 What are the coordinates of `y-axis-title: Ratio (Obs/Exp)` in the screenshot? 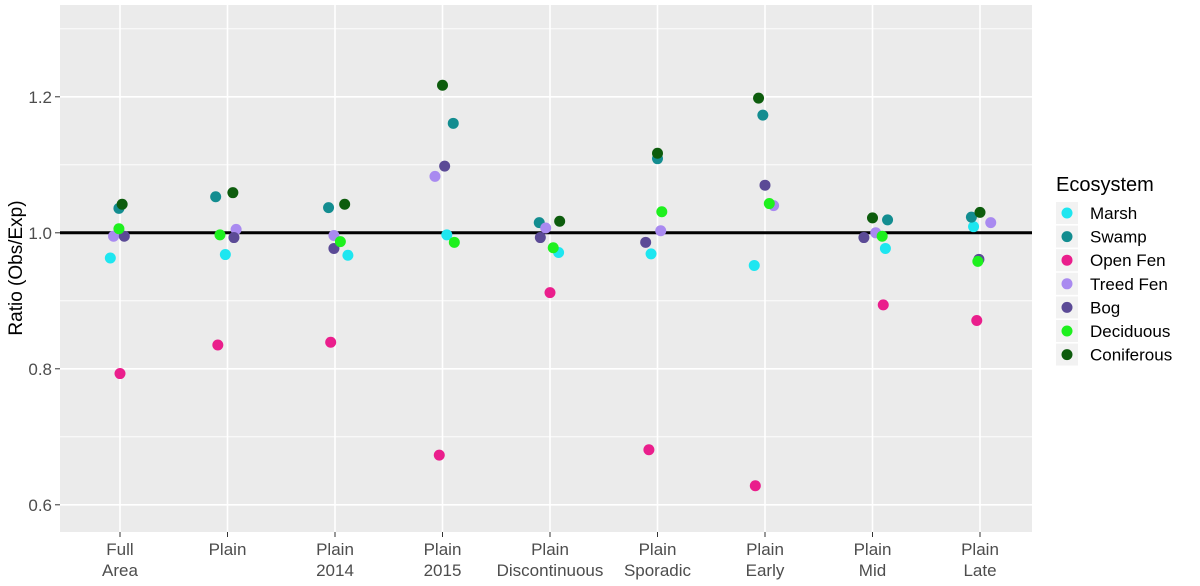 It's located at (16, 267).